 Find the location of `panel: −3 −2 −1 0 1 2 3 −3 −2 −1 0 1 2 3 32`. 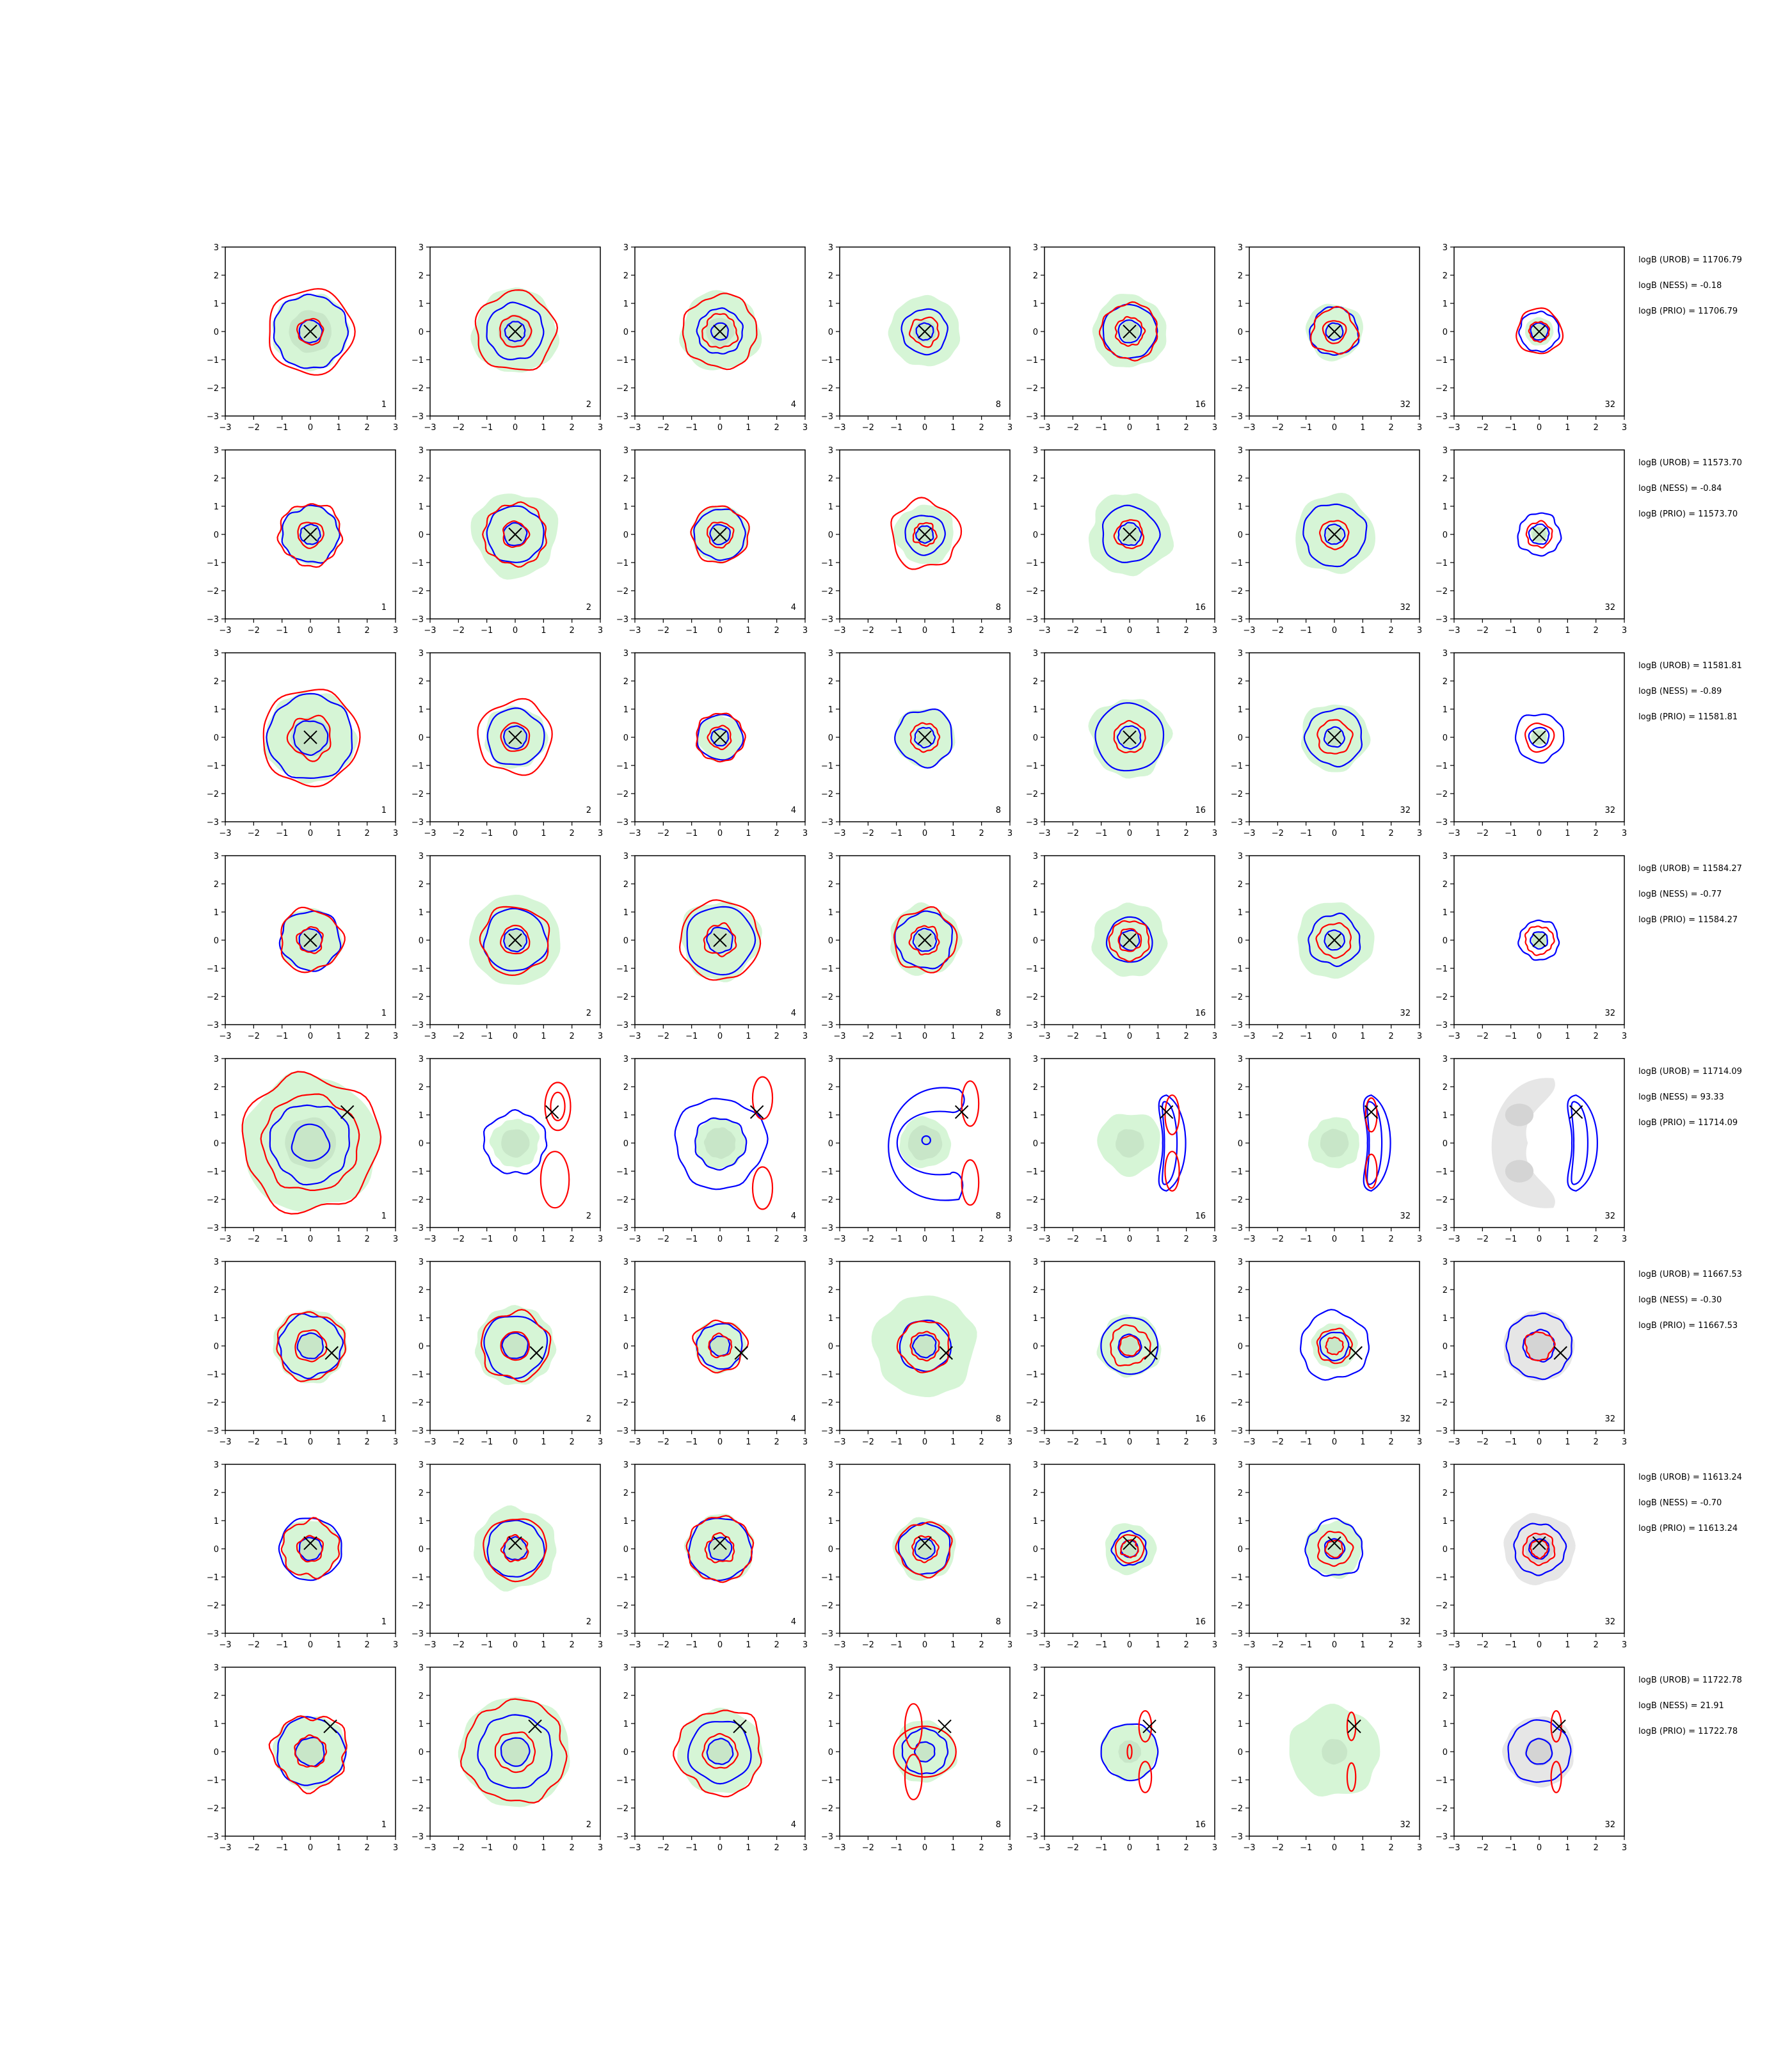

panel: −3 −2 −1 0 1 2 3 −3 −2 −1 0 1 2 3 32 is located at coordinates (1531, 1149).